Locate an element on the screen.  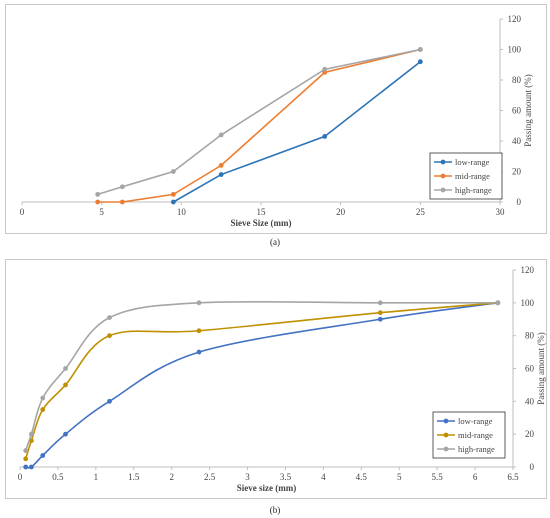
x-tick-label: 2.5 is located at coordinates (210, 477).